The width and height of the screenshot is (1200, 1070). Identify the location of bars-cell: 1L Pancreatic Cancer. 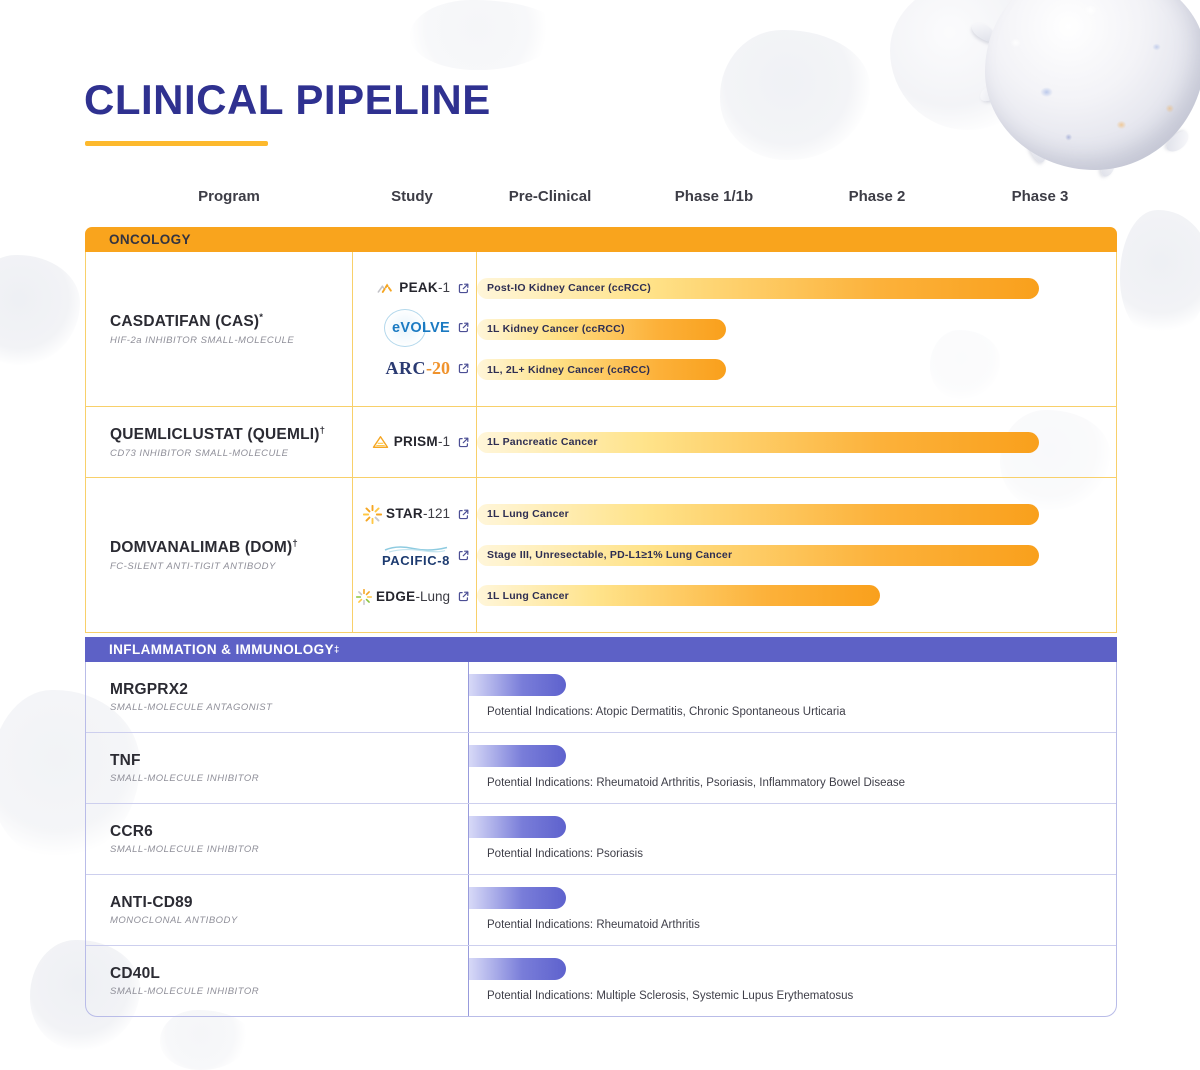
(796, 442).